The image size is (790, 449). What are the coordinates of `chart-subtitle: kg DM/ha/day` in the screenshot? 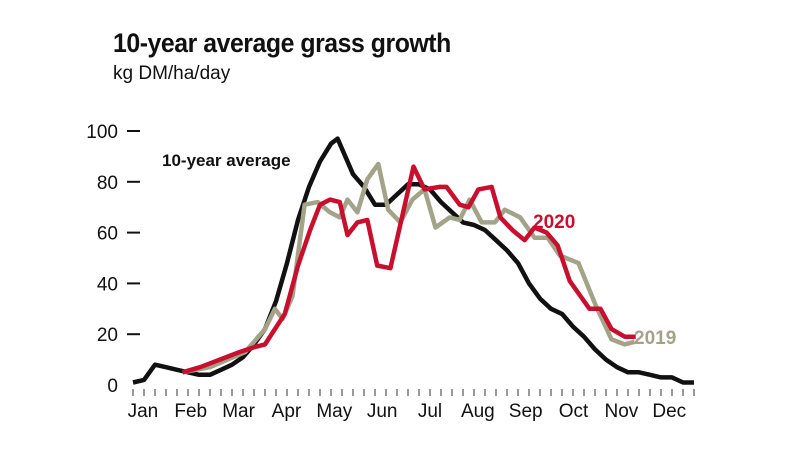 It's located at (172, 73).